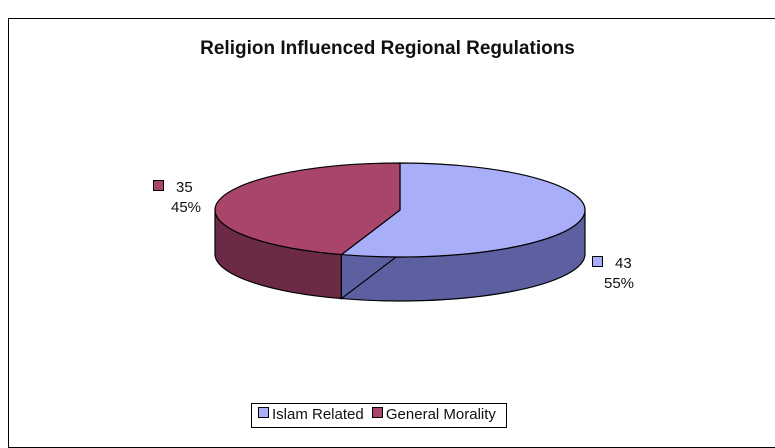 This screenshot has width=775, height=448. What do you see at coordinates (613, 274) in the screenshot?
I see `data-label-islam-related: 43 55%` at bounding box center [613, 274].